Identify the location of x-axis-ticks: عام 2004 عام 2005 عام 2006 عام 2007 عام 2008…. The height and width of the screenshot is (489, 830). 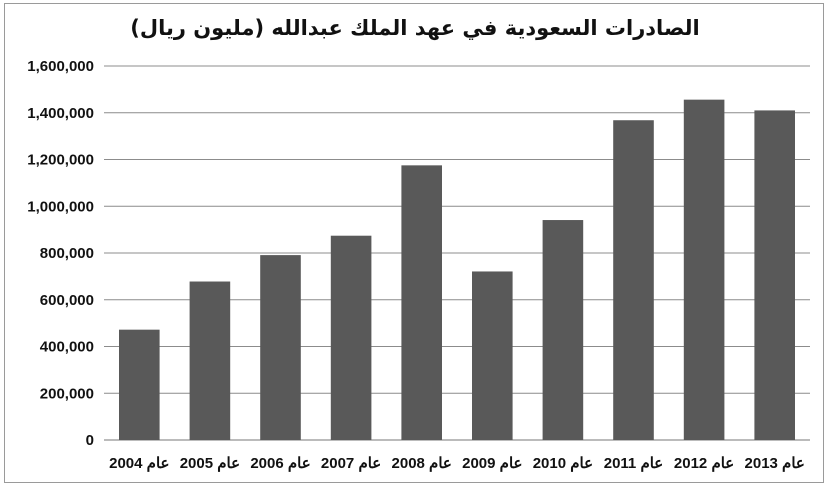
(457, 463).